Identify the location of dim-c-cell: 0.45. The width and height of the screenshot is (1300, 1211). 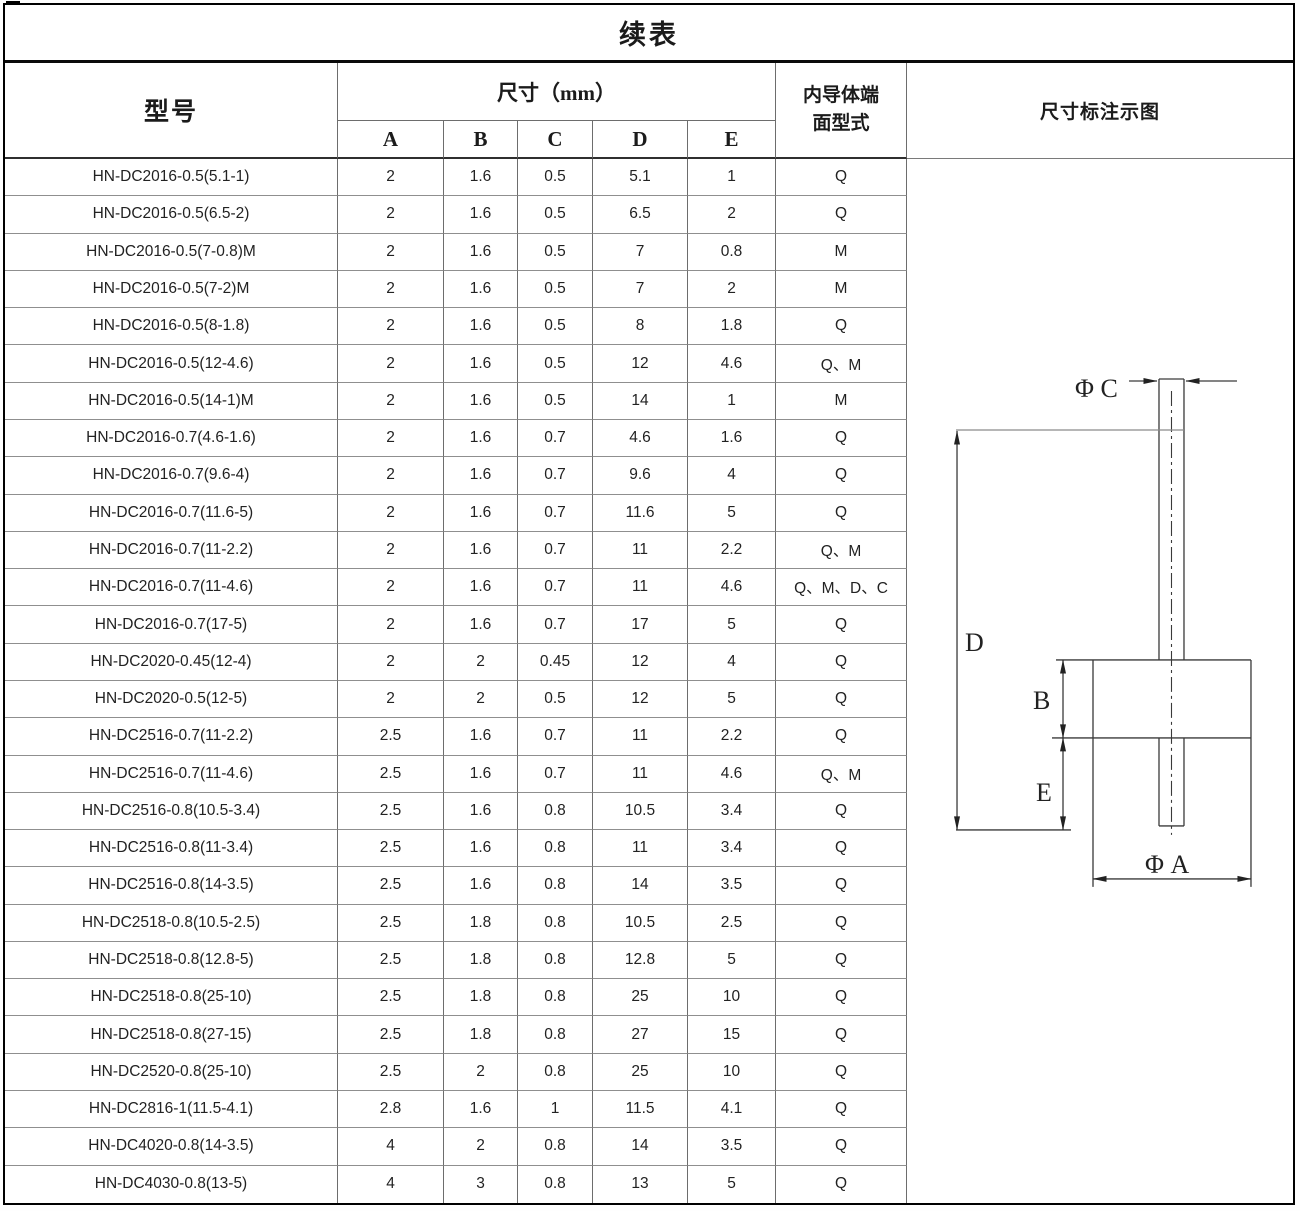
(555, 662).